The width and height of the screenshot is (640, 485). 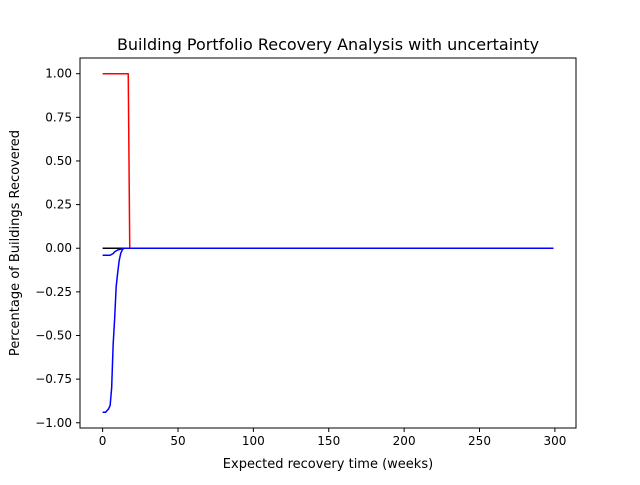 What do you see at coordinates (177, 441) in the screenshot?
I see `x-tick-label: 50` at bounding box center [177, 441].